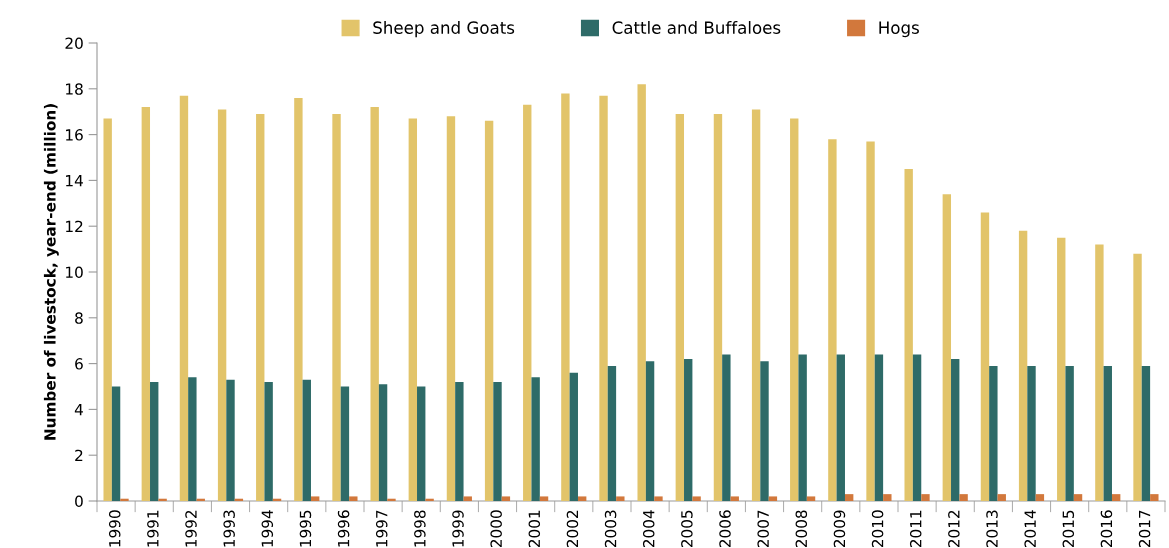 The height and width of the screenshot is (548, 1169). Describe the element at coordinates (79, 318) in the screenshot. I see `y-tick-label: 8` at that location.